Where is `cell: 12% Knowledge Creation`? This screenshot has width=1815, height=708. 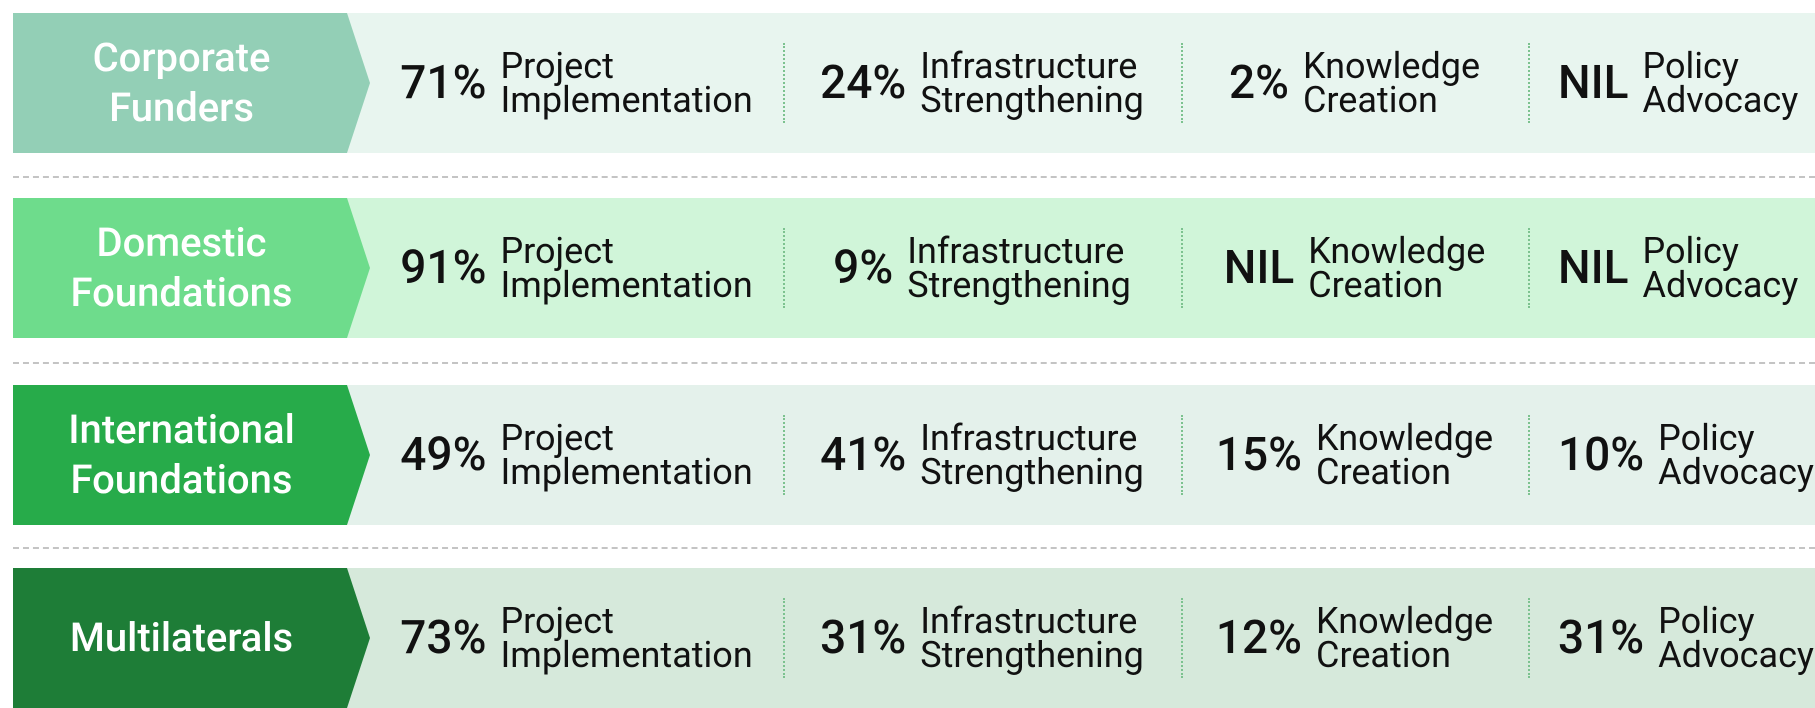 cell: 12% Knowledge Creation is located at coordinates (1354, 638).